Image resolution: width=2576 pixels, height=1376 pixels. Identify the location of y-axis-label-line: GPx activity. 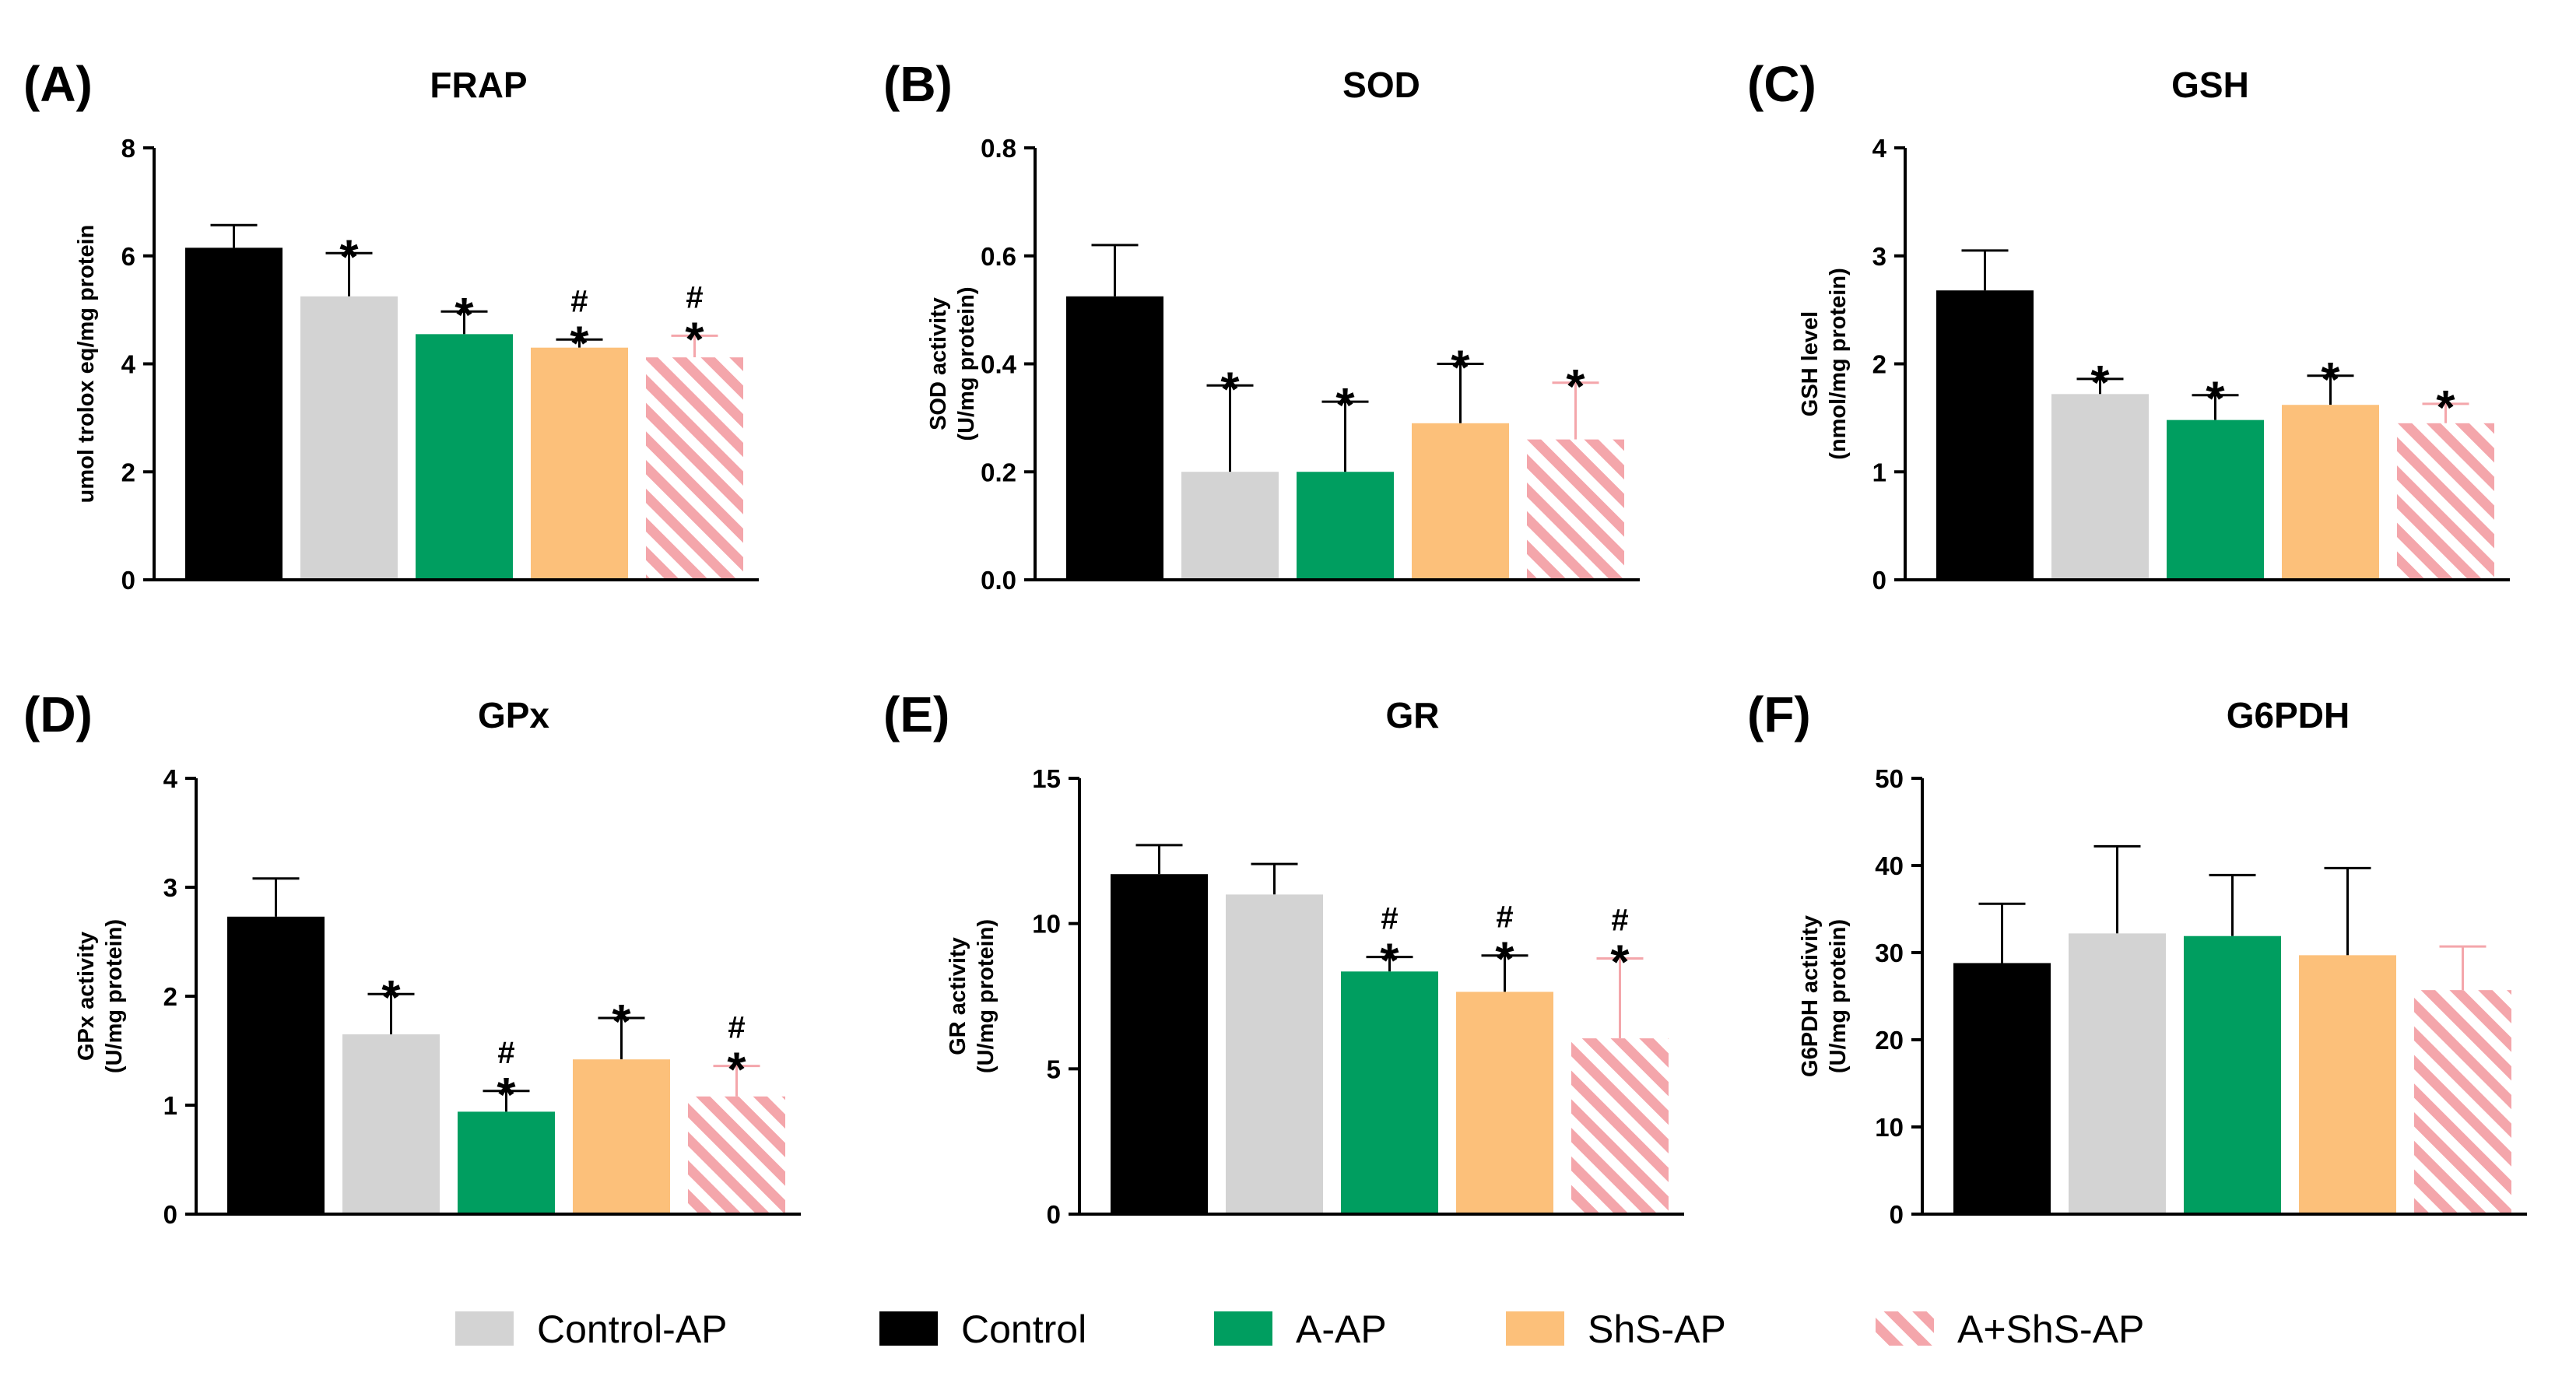
(87, 997).